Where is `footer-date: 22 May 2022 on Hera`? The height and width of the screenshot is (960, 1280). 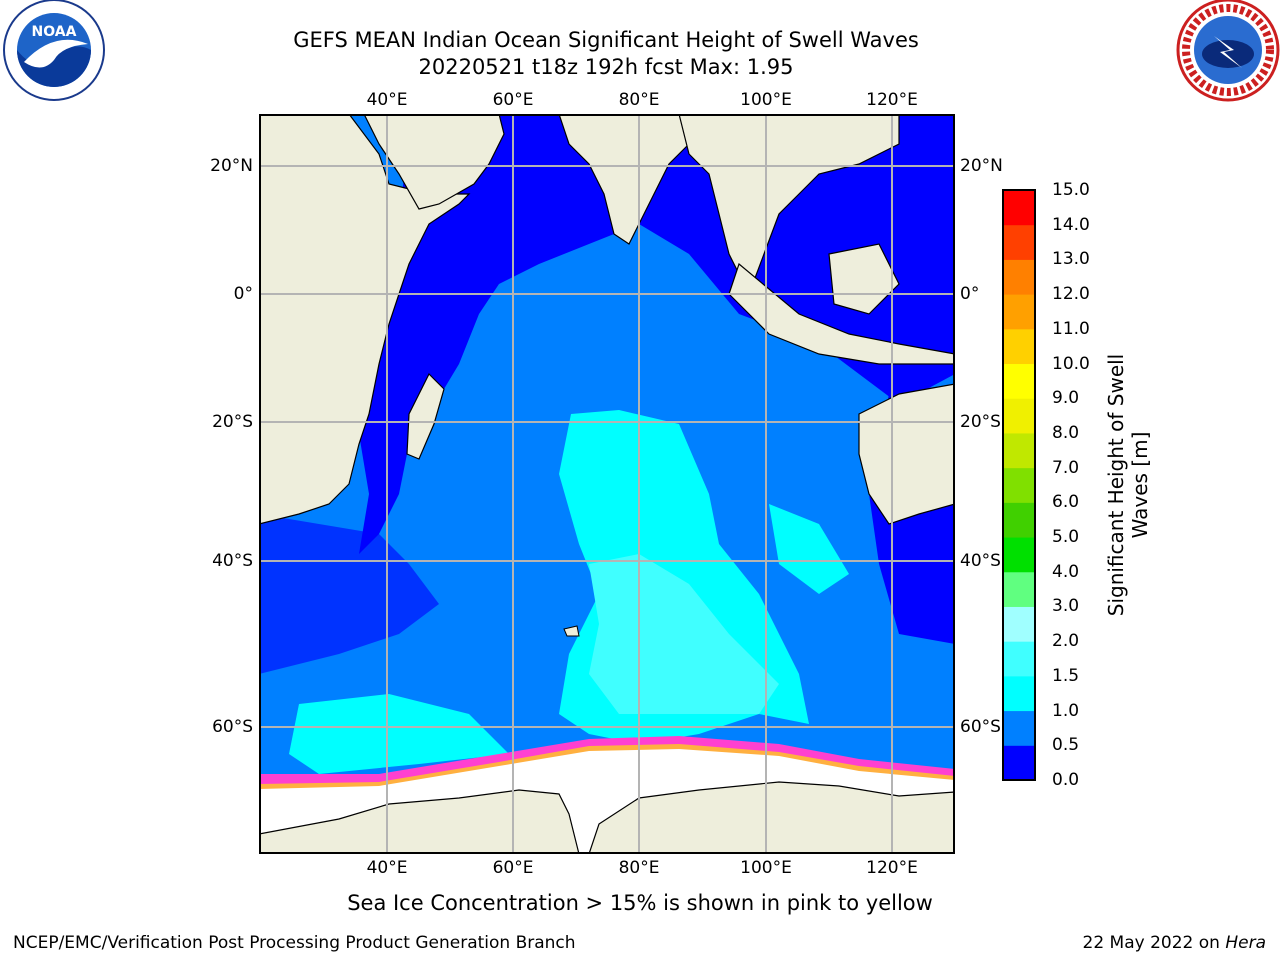
footer-date: 22 May 2022 on Hera is located at coordinates (1175, 943).